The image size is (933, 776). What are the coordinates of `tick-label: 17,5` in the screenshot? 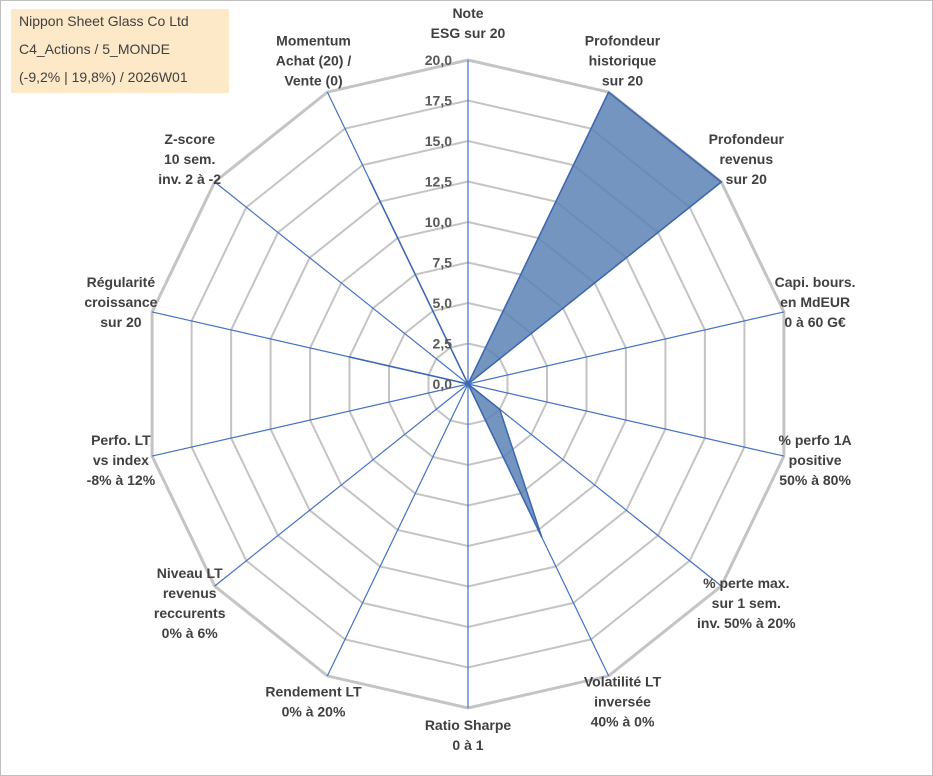 It's located at (438, 101).